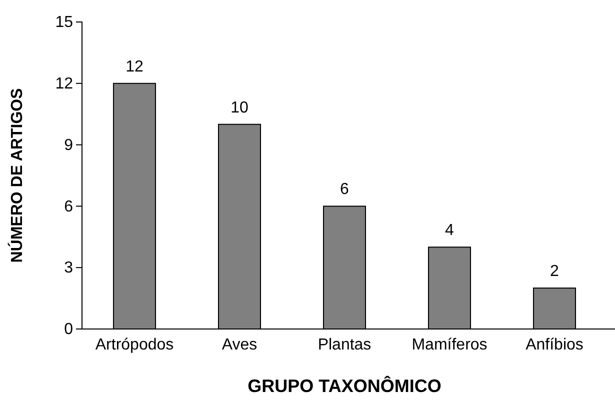  What do you see at coordinates (134, 345) in the screenshot?
I see `x-tick-label: Artrópodos` at bounding box center [134, 345].